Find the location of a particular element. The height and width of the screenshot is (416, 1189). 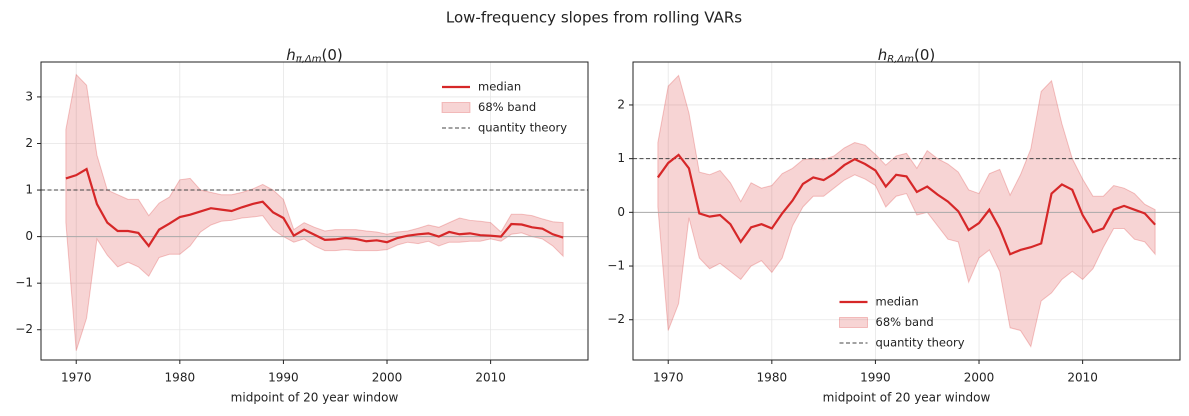

y-tick-label: 3 is located at coordinates (29, 96).